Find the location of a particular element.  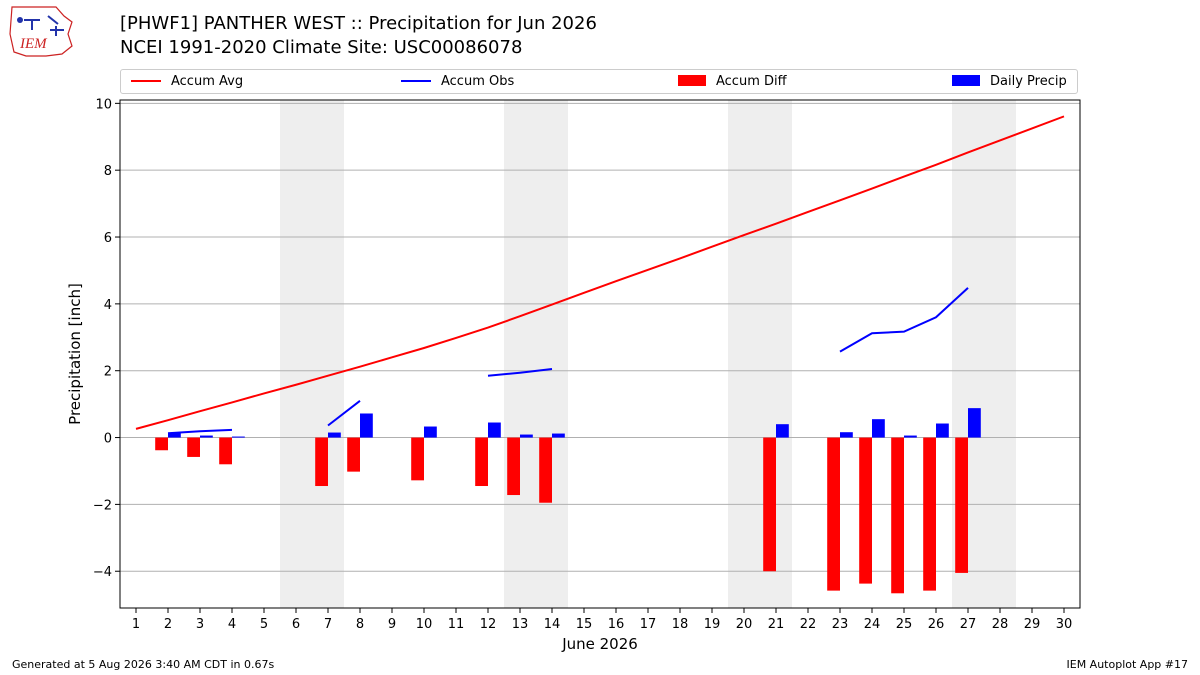

legend-swatch-accum-obs is located at coordinates (416, 80).